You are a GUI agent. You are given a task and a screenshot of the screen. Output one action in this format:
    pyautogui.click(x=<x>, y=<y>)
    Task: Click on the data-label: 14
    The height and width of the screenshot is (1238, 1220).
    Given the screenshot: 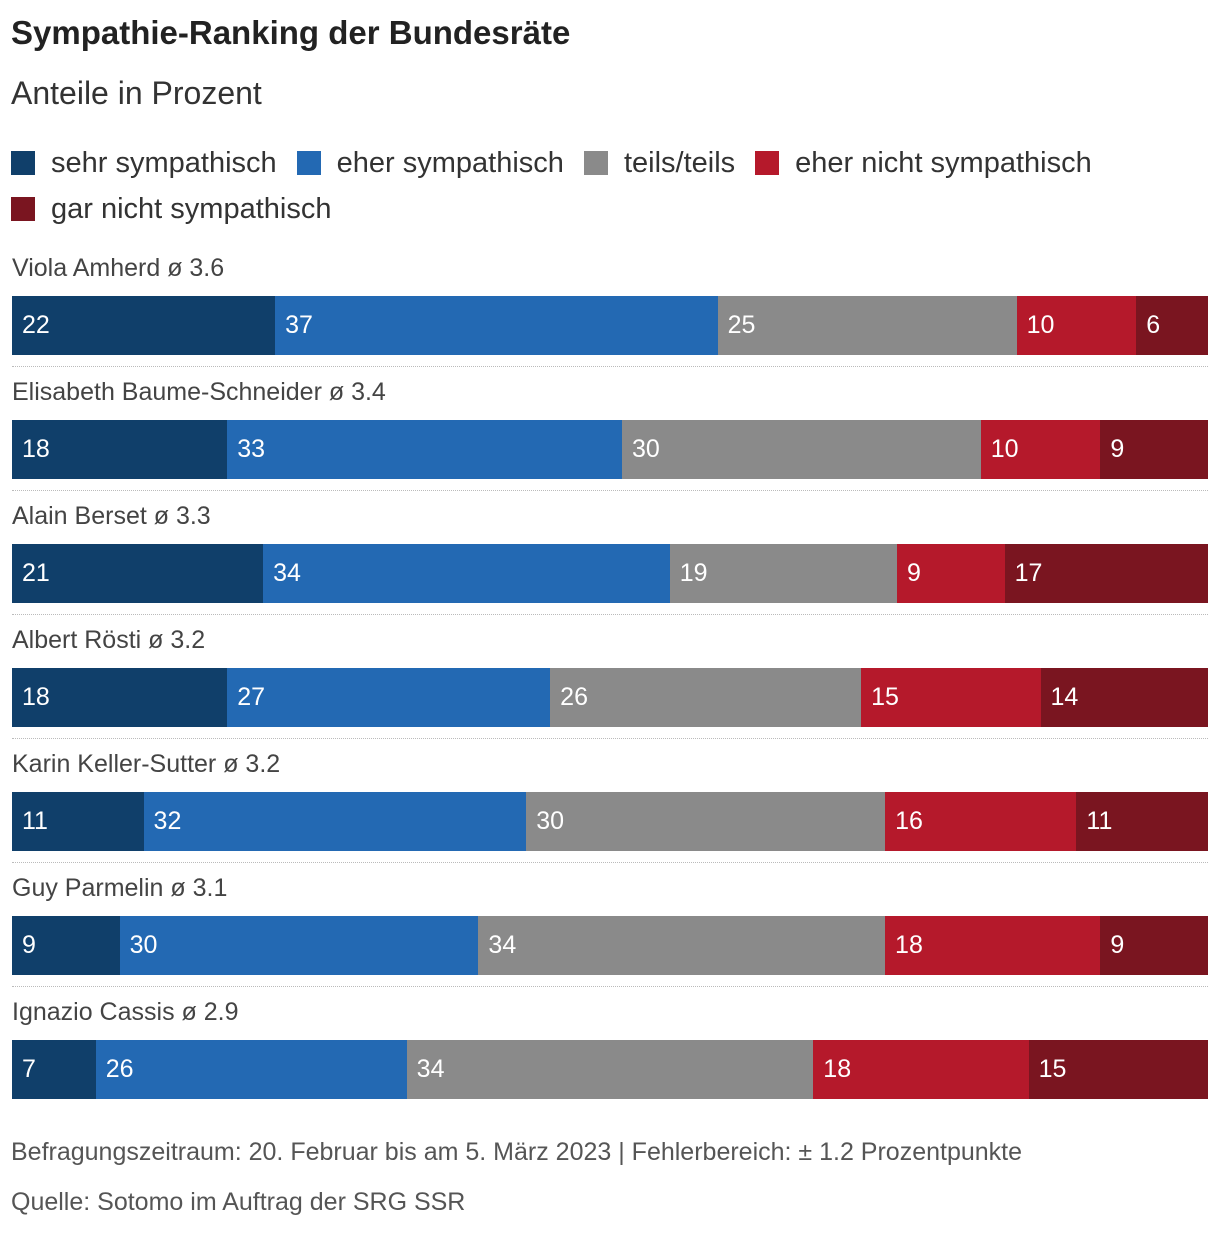 What is the action you would take?
    pyautogui.click(x=1064, y=697)
    